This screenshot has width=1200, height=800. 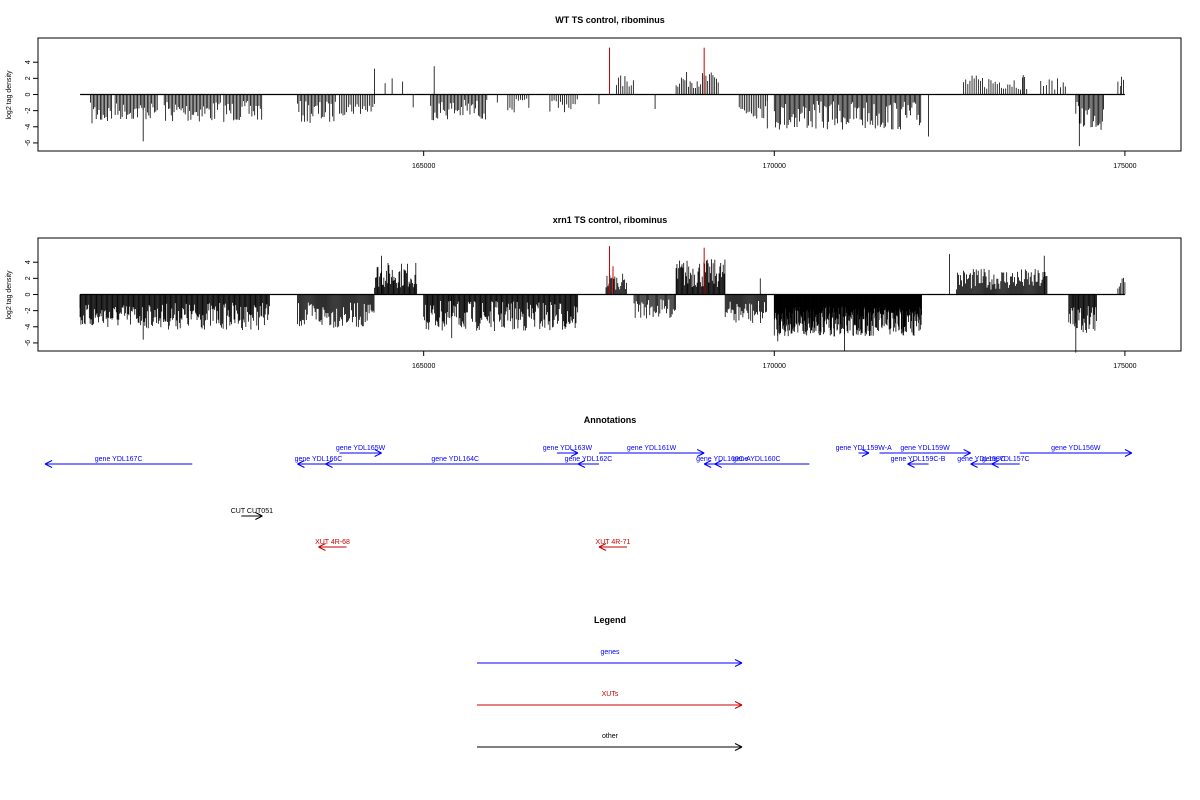 I want to click on other-feature: CUT CUT051, so click(x=252, y=514).